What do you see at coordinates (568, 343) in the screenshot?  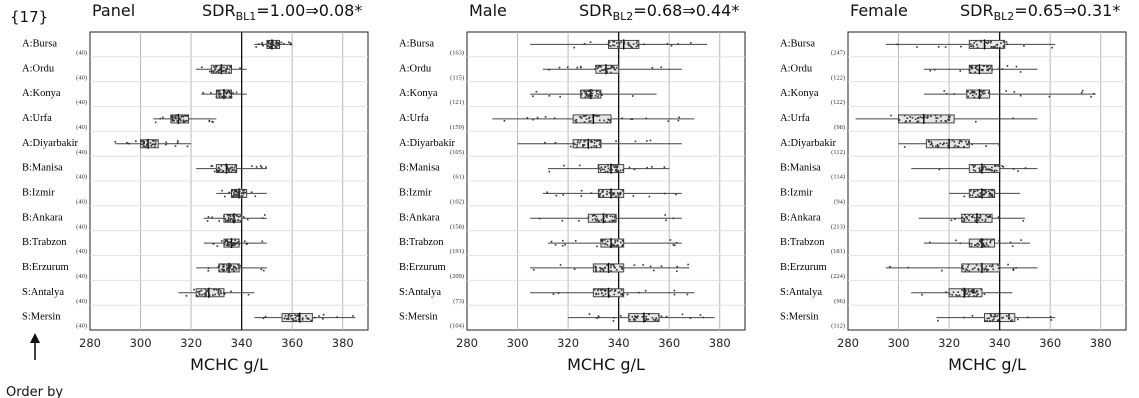 I see `x-tick-label: 320` at bounding box center [568, 343].